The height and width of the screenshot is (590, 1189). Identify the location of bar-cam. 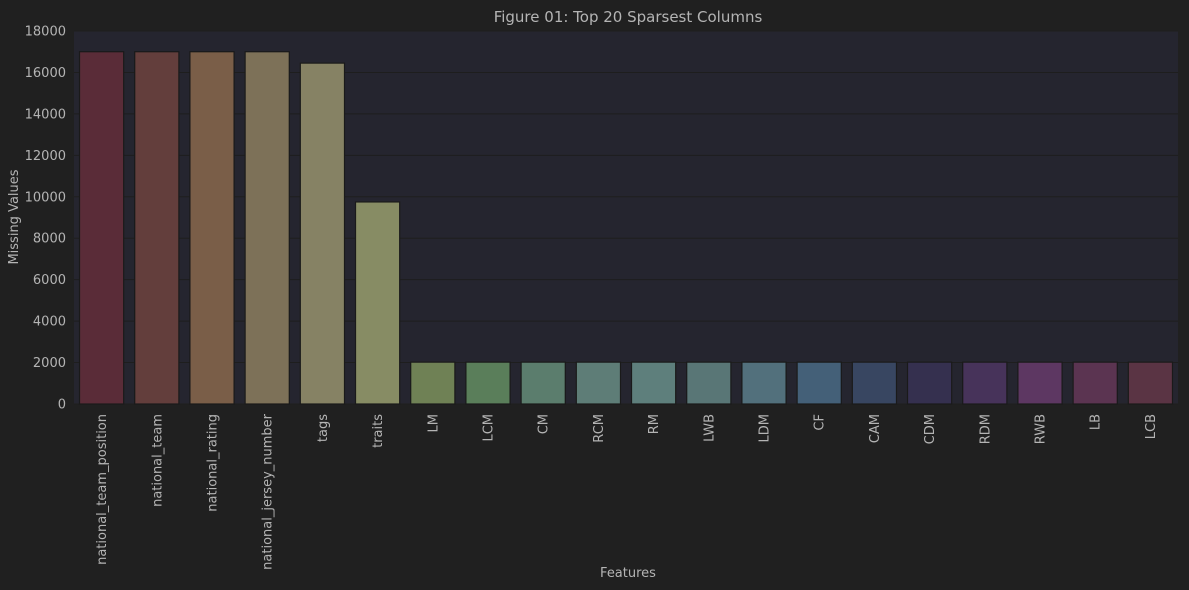
(874, 383).